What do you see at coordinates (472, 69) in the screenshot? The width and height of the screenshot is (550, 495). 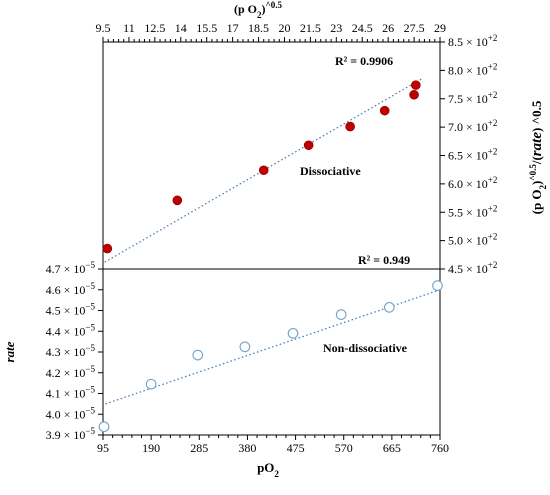 I see `top-y-tick-label: 8.0 × 10+2` at bounding box center [472, 69].